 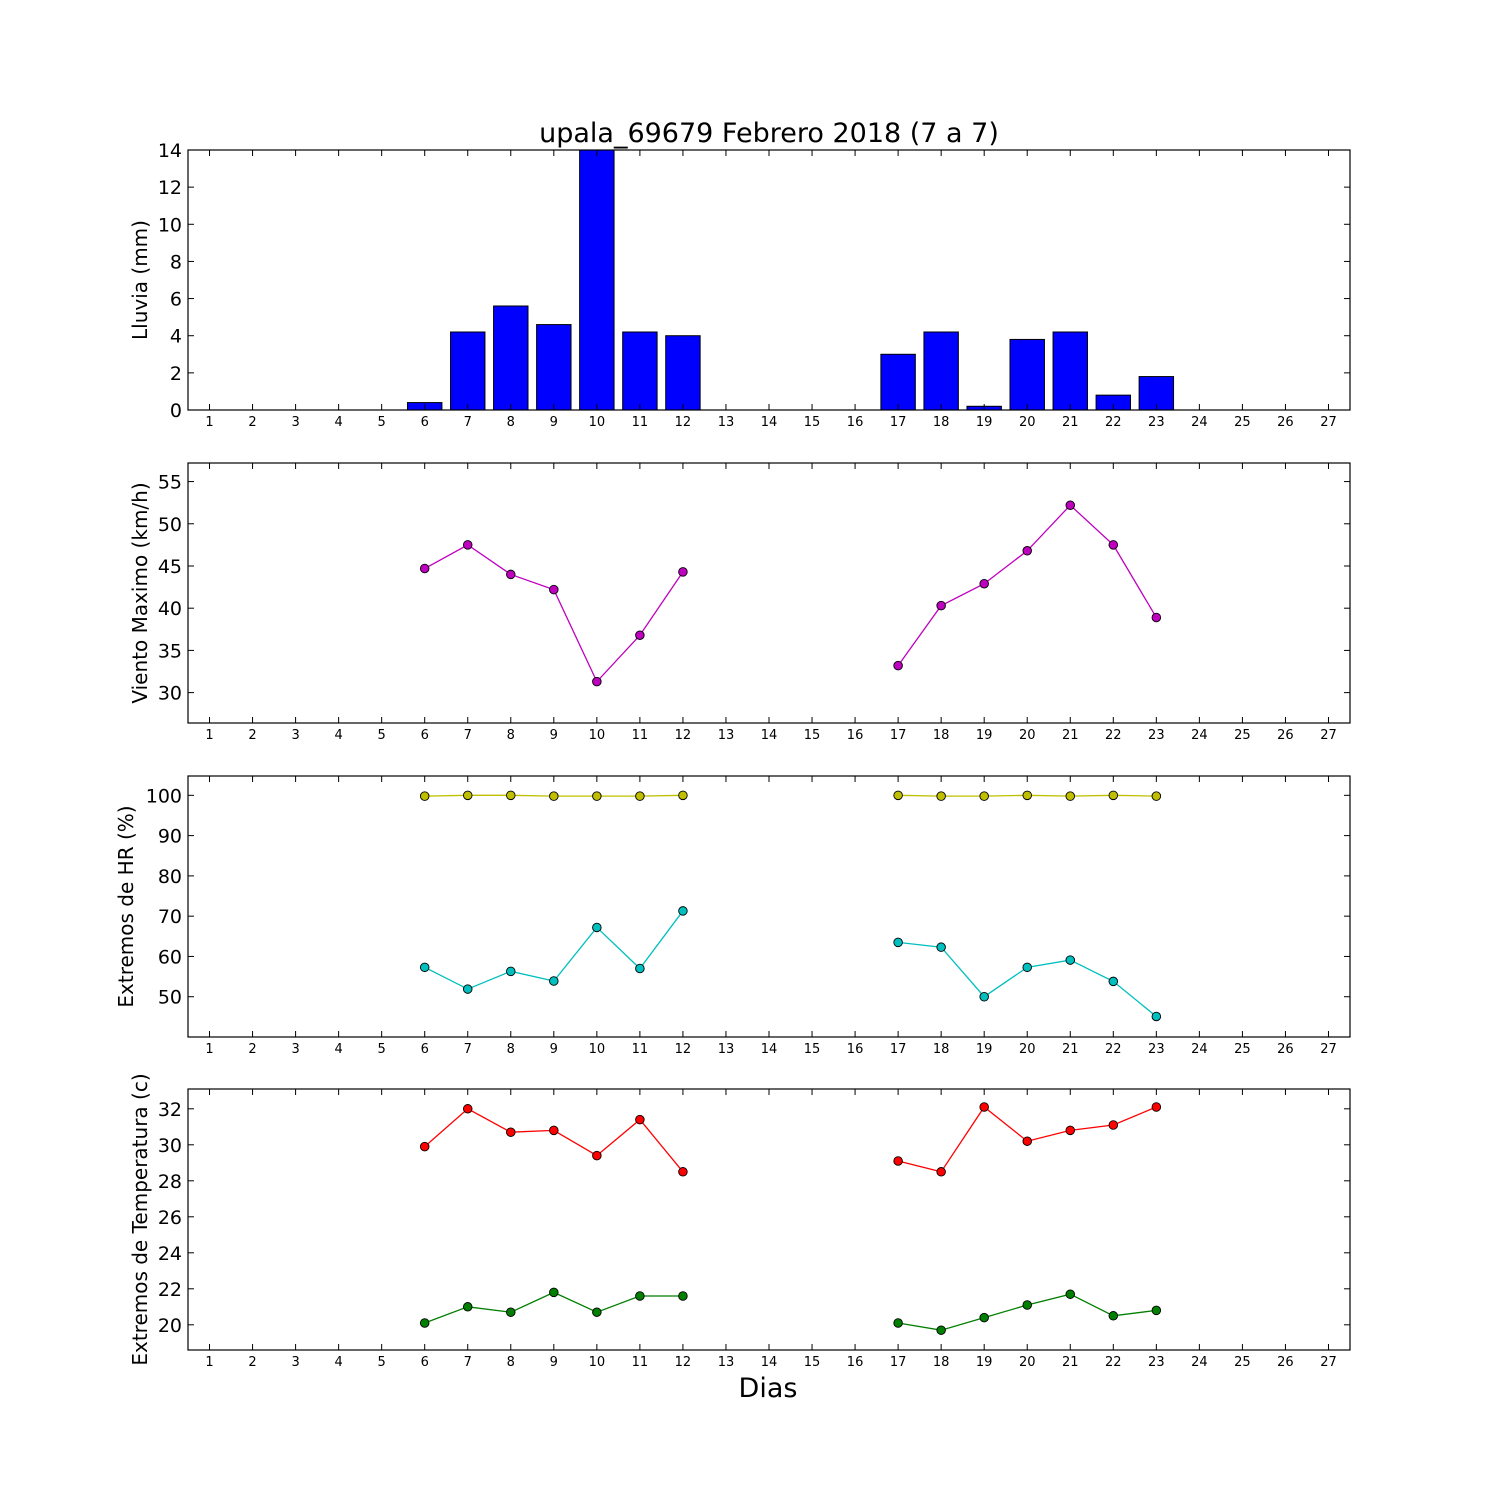 What do you see at coordinates (1113, 735) in the screenshot?
I see `x-tick-label: 22` at bounding box center [1113, 735].